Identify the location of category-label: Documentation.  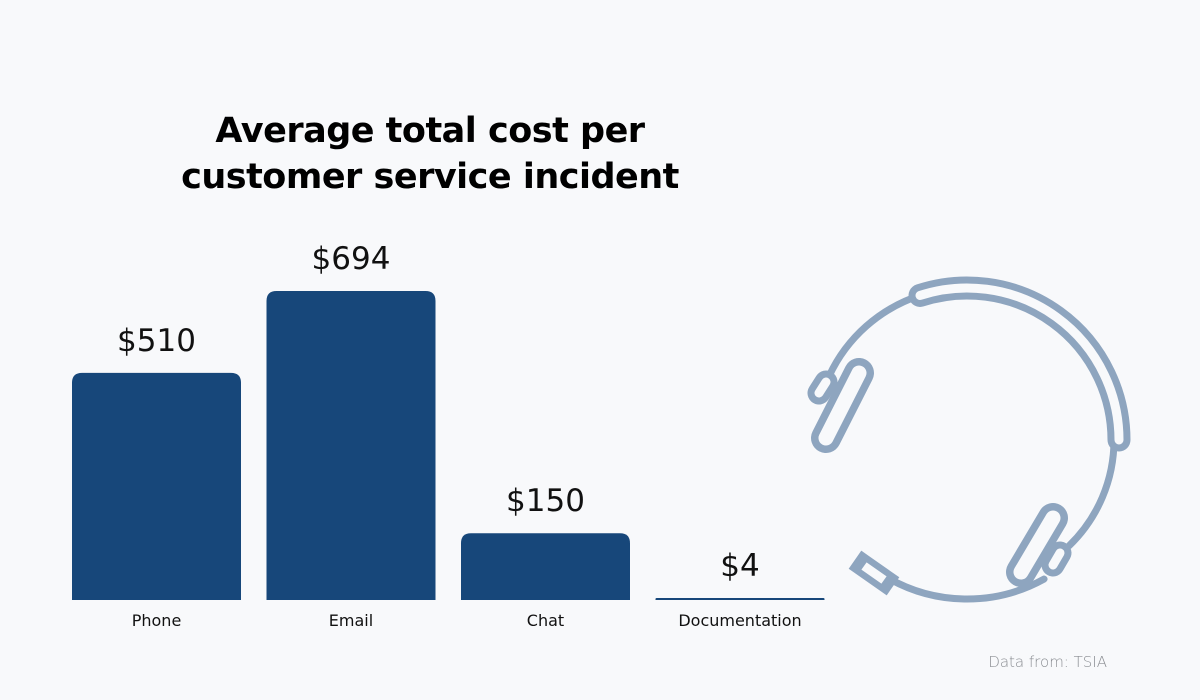
(739, 620).